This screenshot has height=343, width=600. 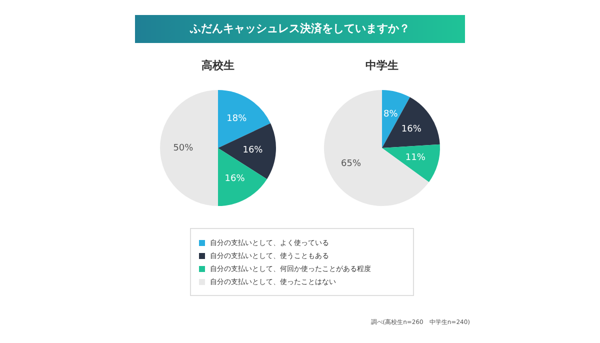 I want to click on data-label: 65%, so click(x=351, y=164).